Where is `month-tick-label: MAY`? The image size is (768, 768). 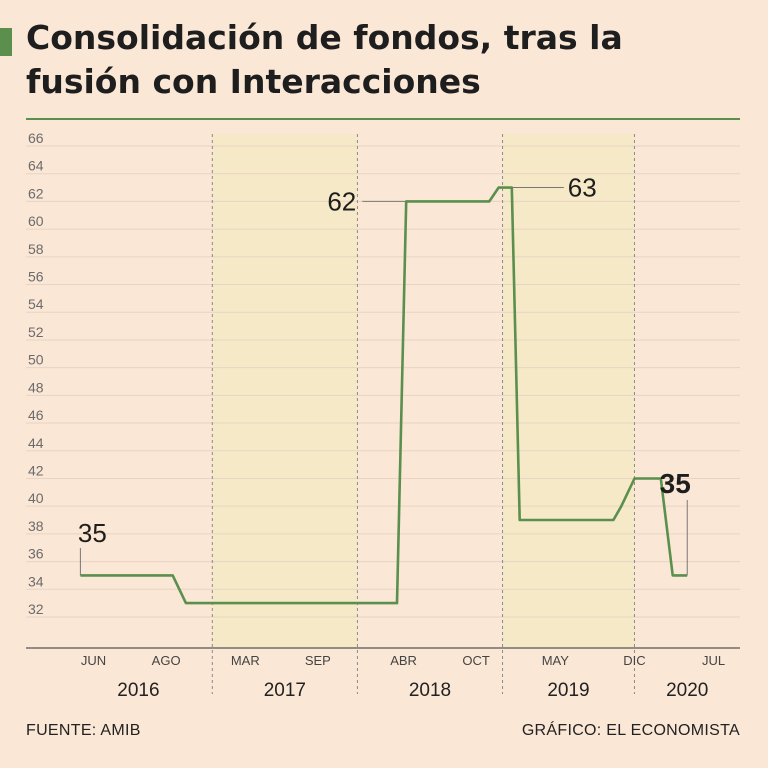 month-tick-label: MAY is located at coordinates (556, 660).